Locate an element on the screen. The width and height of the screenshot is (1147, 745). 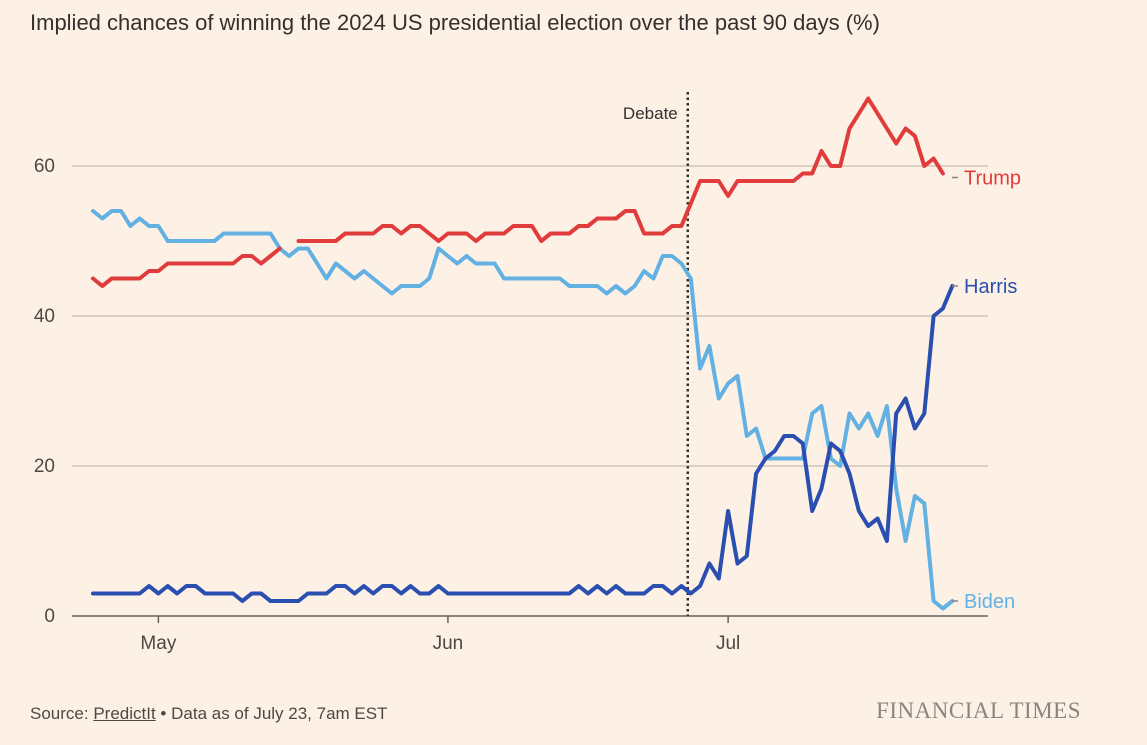
source-label: Source: is located at coordinates (59, 713).